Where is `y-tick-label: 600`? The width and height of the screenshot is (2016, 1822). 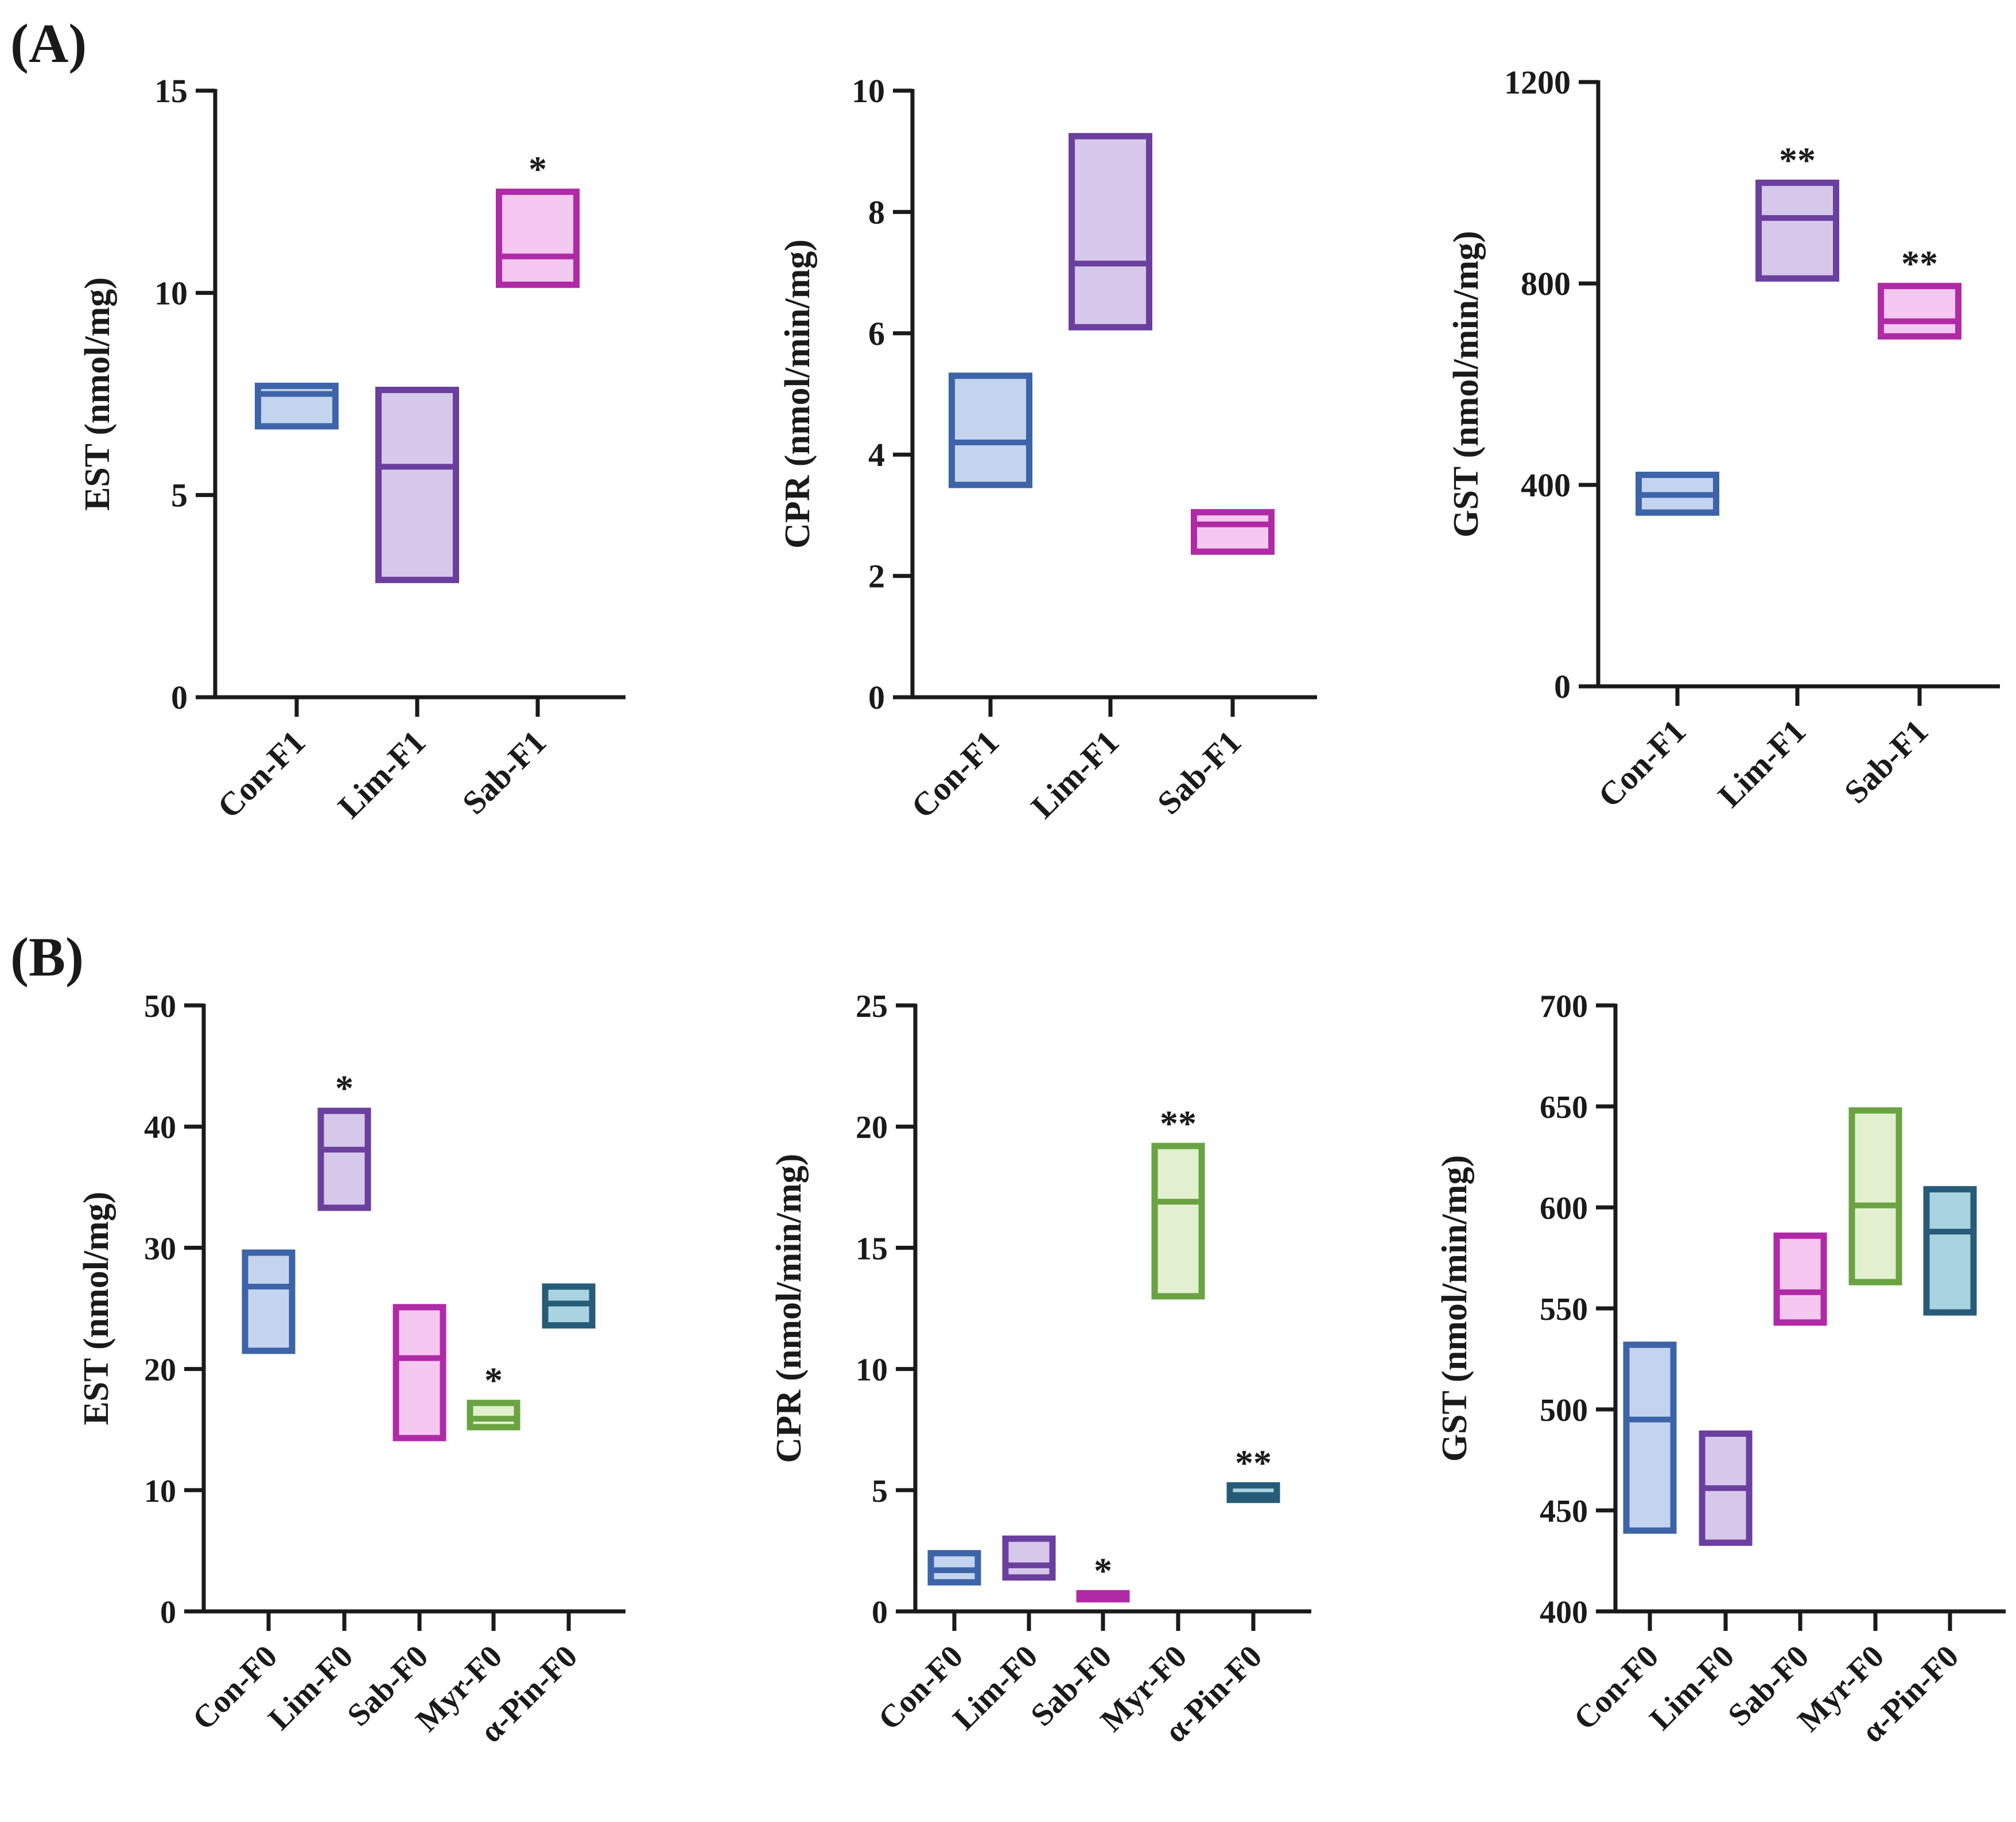
y-tick-label: 600 is located at coordinates (1564, 1209).